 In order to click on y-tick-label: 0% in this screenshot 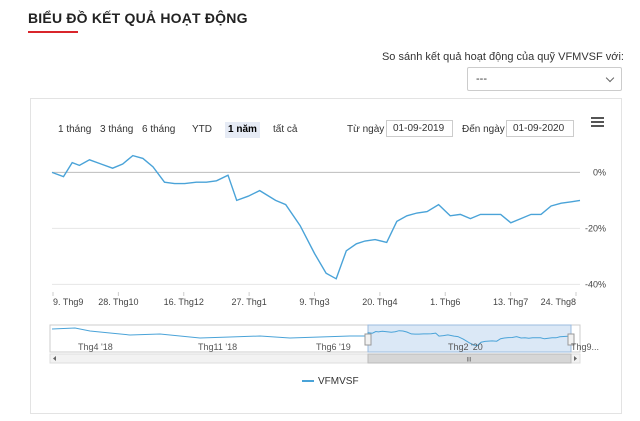, I will do `click(599, 172)`.